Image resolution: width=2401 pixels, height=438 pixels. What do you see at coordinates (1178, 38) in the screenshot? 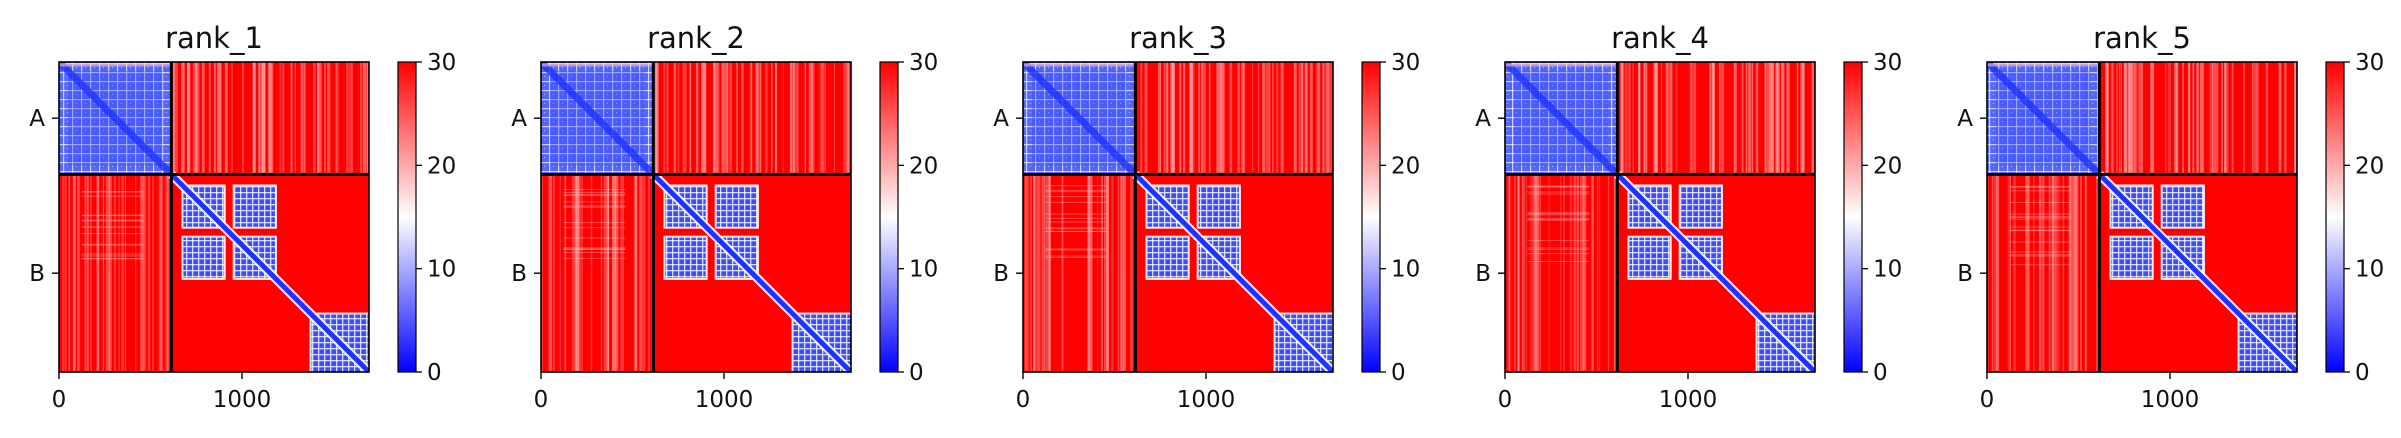
I see `chart-title: rank_3` at bounding box center [1178, 38].